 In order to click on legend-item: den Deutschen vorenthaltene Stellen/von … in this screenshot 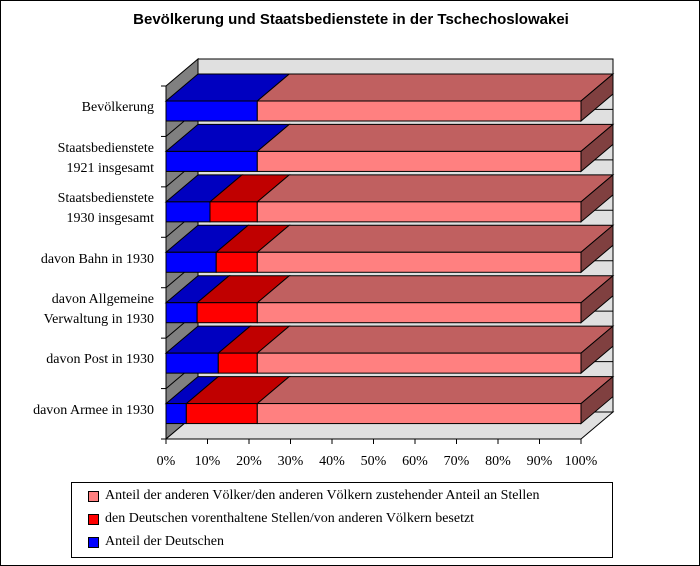, I will do `click(281, 519)`.